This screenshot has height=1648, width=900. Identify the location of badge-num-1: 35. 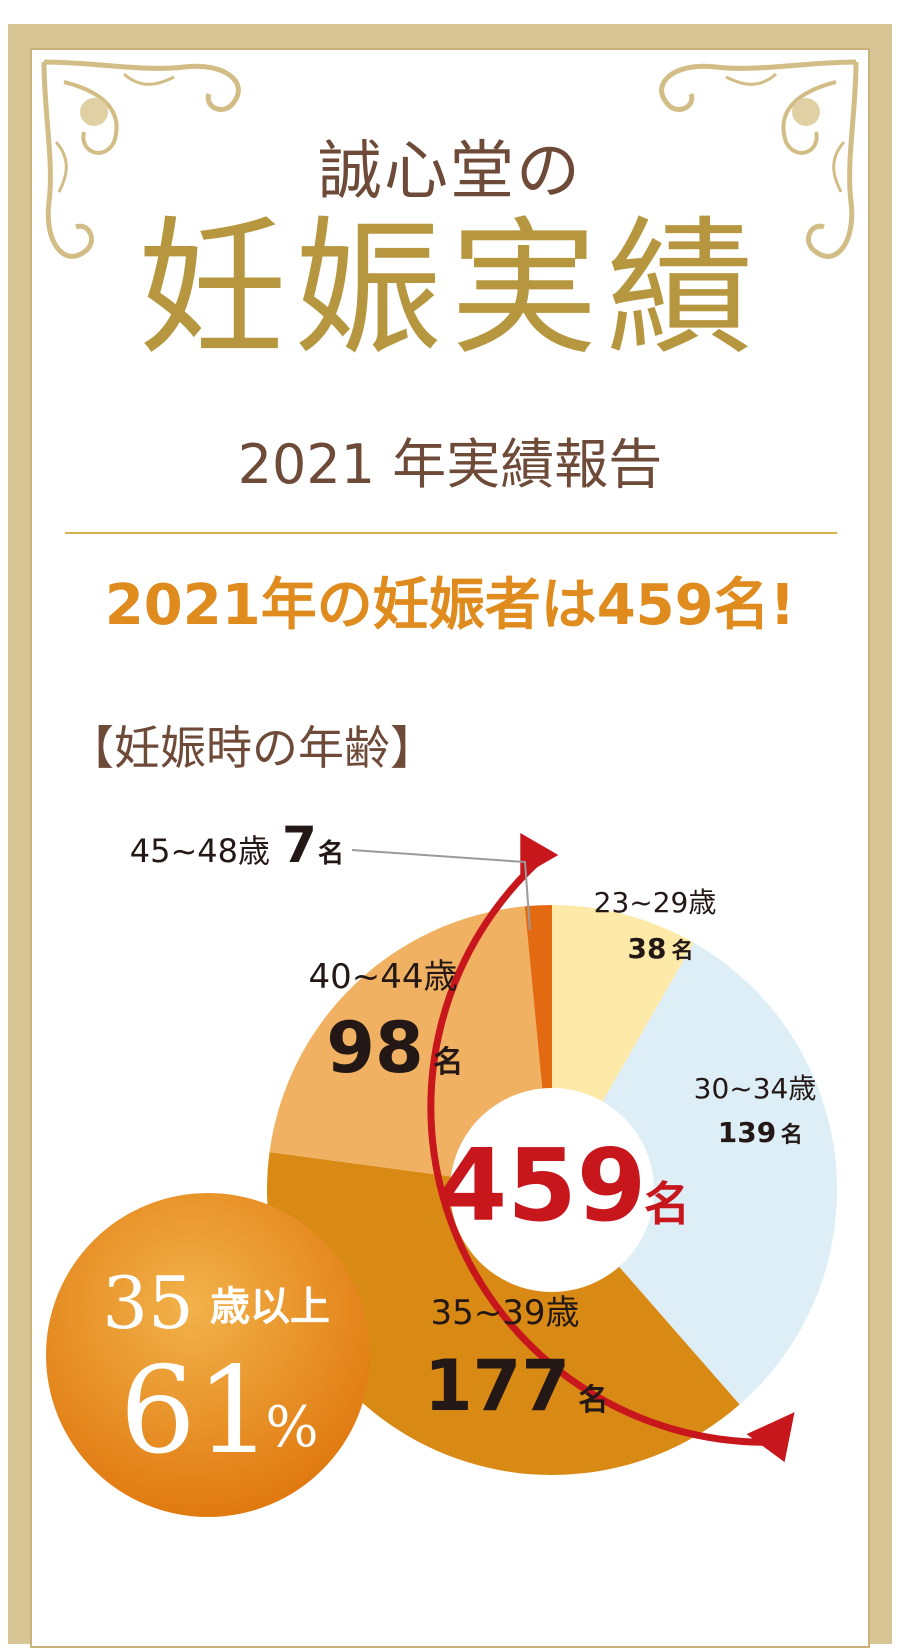
(148, 1303).